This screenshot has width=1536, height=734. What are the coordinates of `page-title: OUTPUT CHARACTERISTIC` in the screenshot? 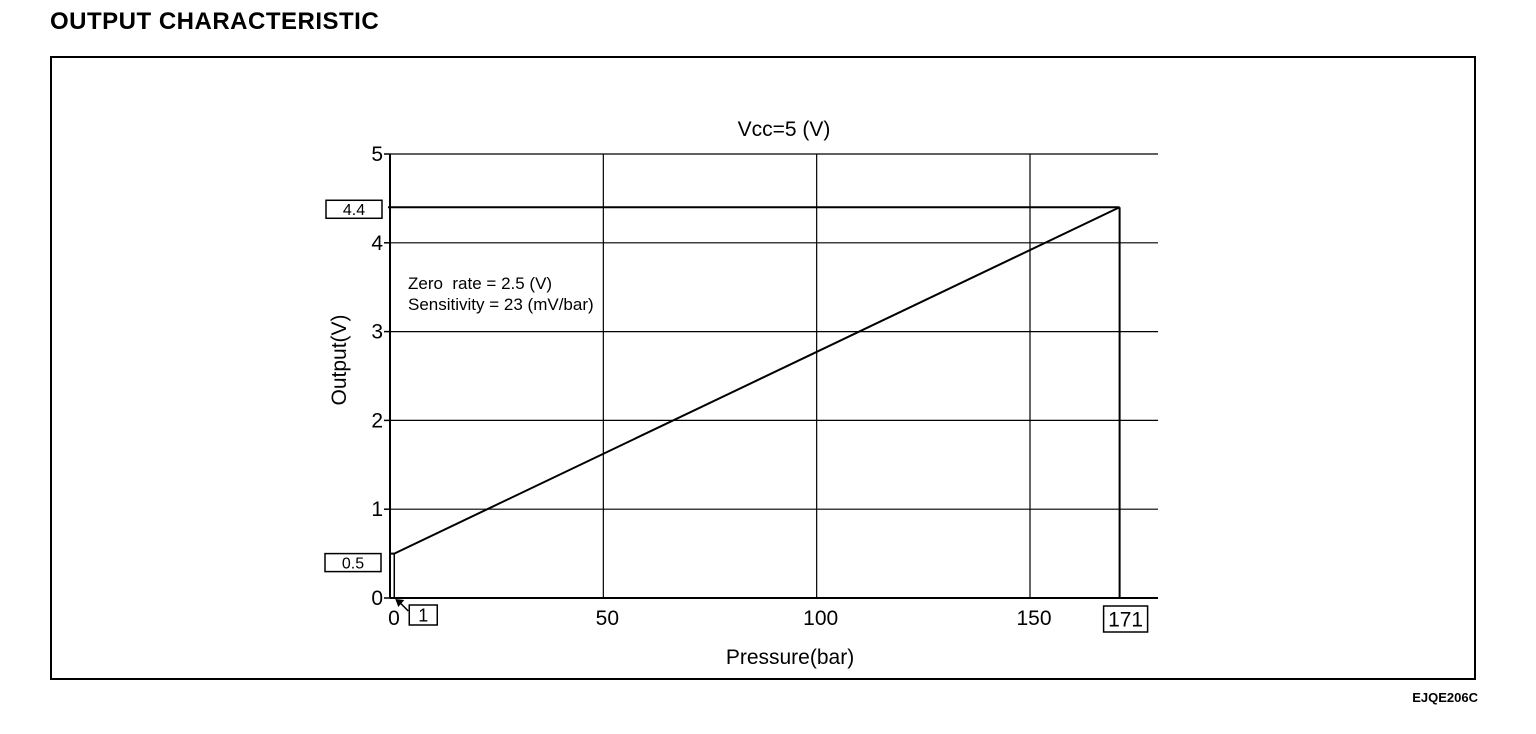 It's located at (215, 21).